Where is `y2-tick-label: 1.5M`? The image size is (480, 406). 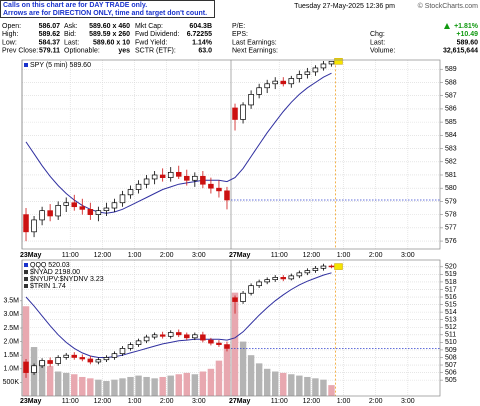 y2-tick-label: 1.5M is located at coordinates (11, 355).